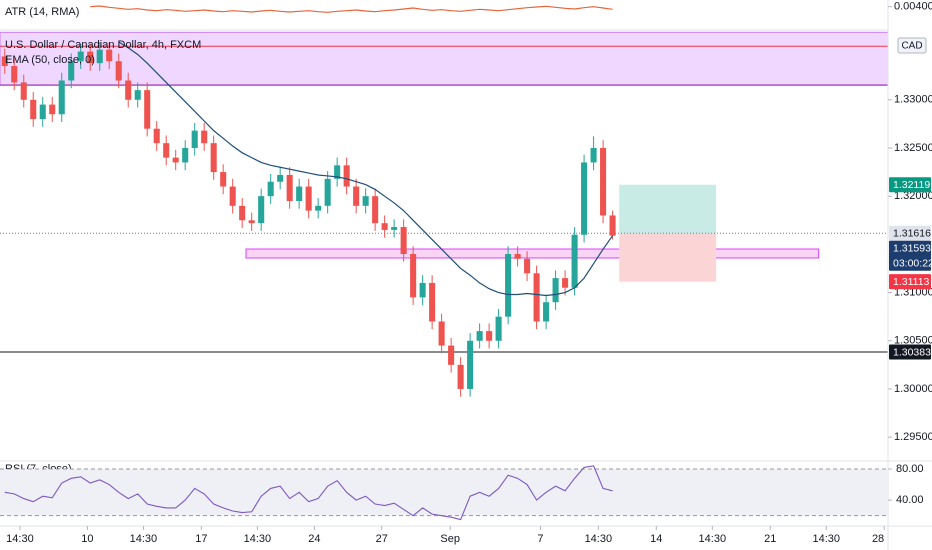 Image resolution: width=932 pixels, height=550 pixels. Describe the element at coordinates (308, 493) in the screenshot. I see `rsi-line` at that location.